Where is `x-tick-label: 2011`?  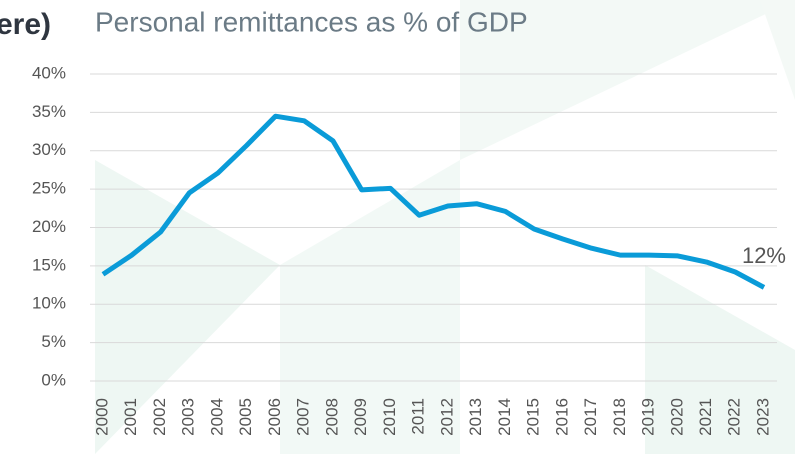 x-tick-label: 2011 is located at coordinates (418, 416).